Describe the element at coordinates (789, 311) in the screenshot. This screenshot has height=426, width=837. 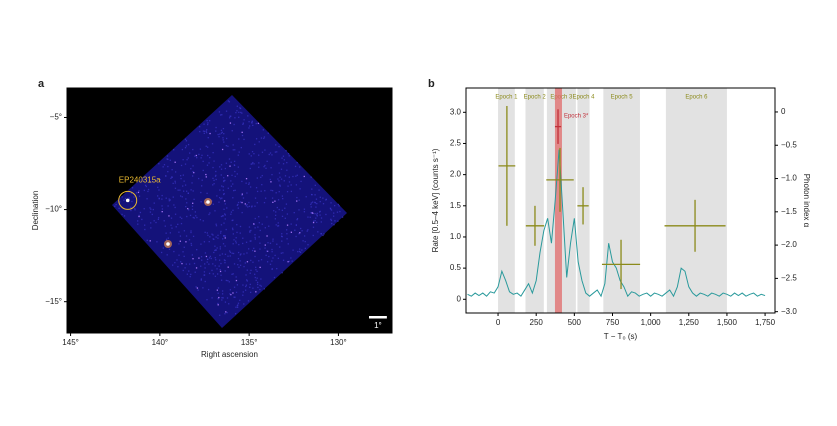
I see `y2-tick-label: −3.0` at that location.